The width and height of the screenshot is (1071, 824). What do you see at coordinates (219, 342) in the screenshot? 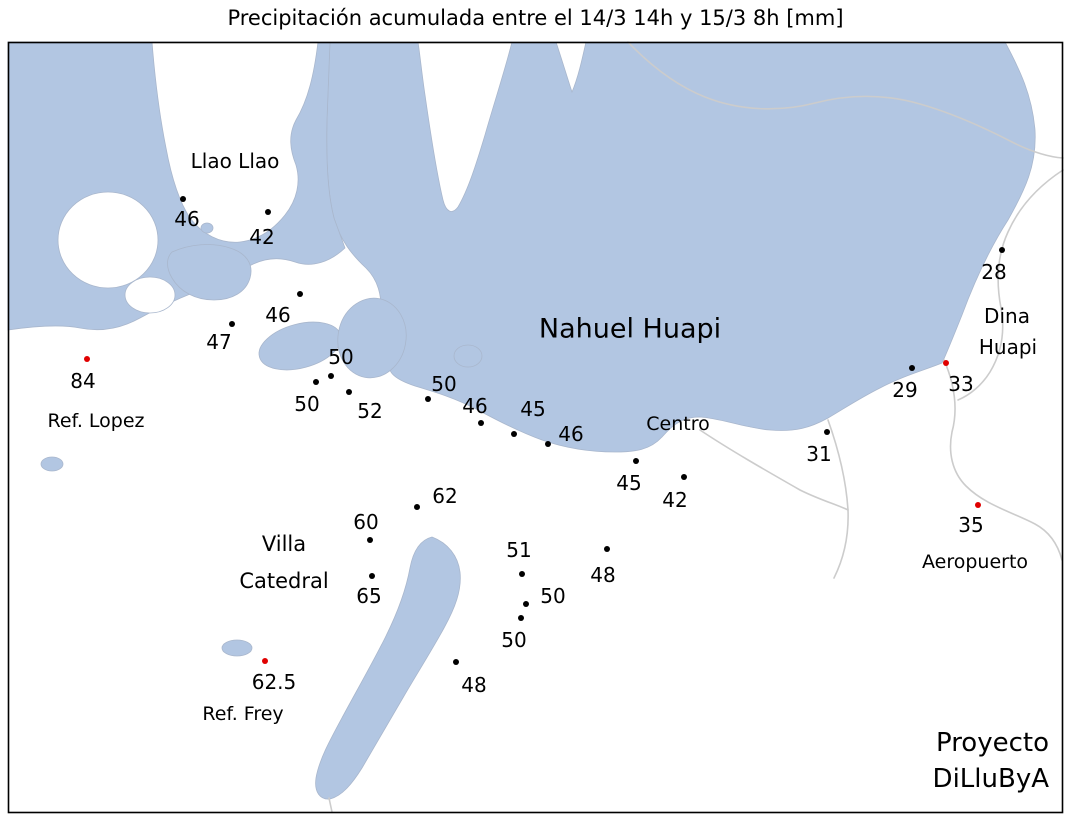
I see `station-value: 47` at bounding box center [219, 342].